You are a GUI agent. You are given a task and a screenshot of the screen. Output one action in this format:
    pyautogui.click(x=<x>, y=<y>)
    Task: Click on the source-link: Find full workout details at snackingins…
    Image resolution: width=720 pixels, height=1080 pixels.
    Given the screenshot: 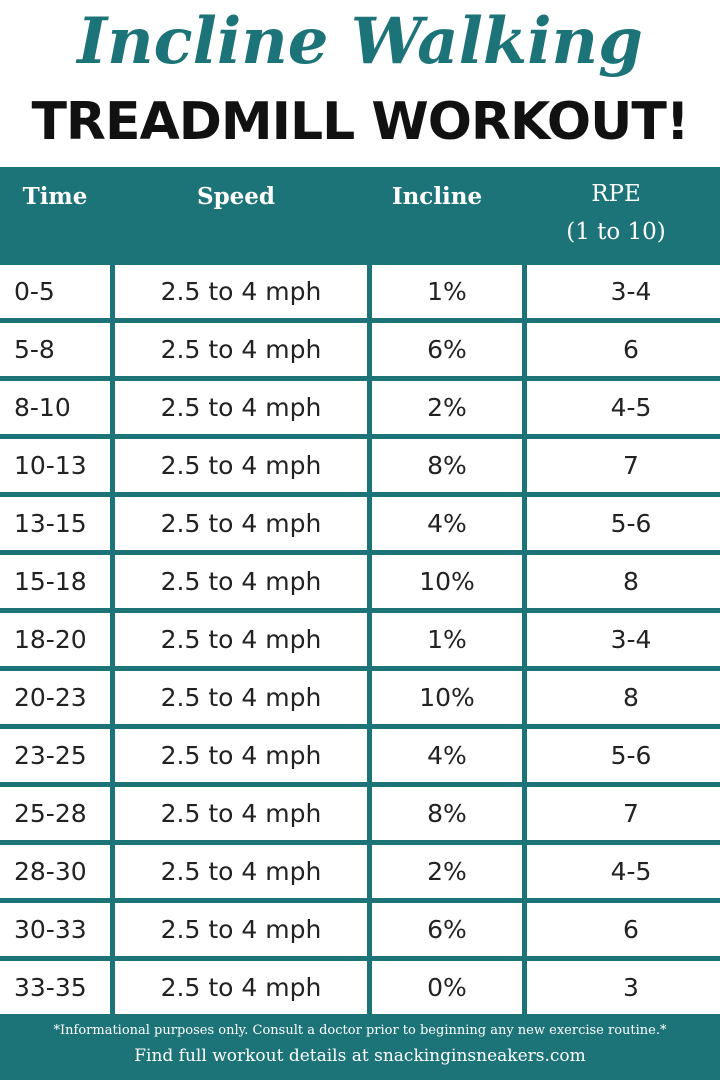 What is the action you would take?
    pyautogui.click(x=360, y=1056)
    